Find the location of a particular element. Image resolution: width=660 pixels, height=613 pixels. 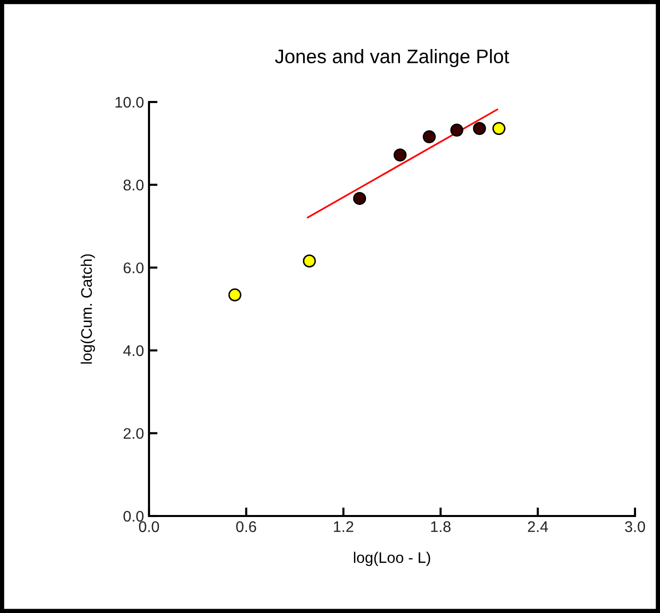

chart-title: Jones and van Zalinge Plot is located at coordinates (392, 58).